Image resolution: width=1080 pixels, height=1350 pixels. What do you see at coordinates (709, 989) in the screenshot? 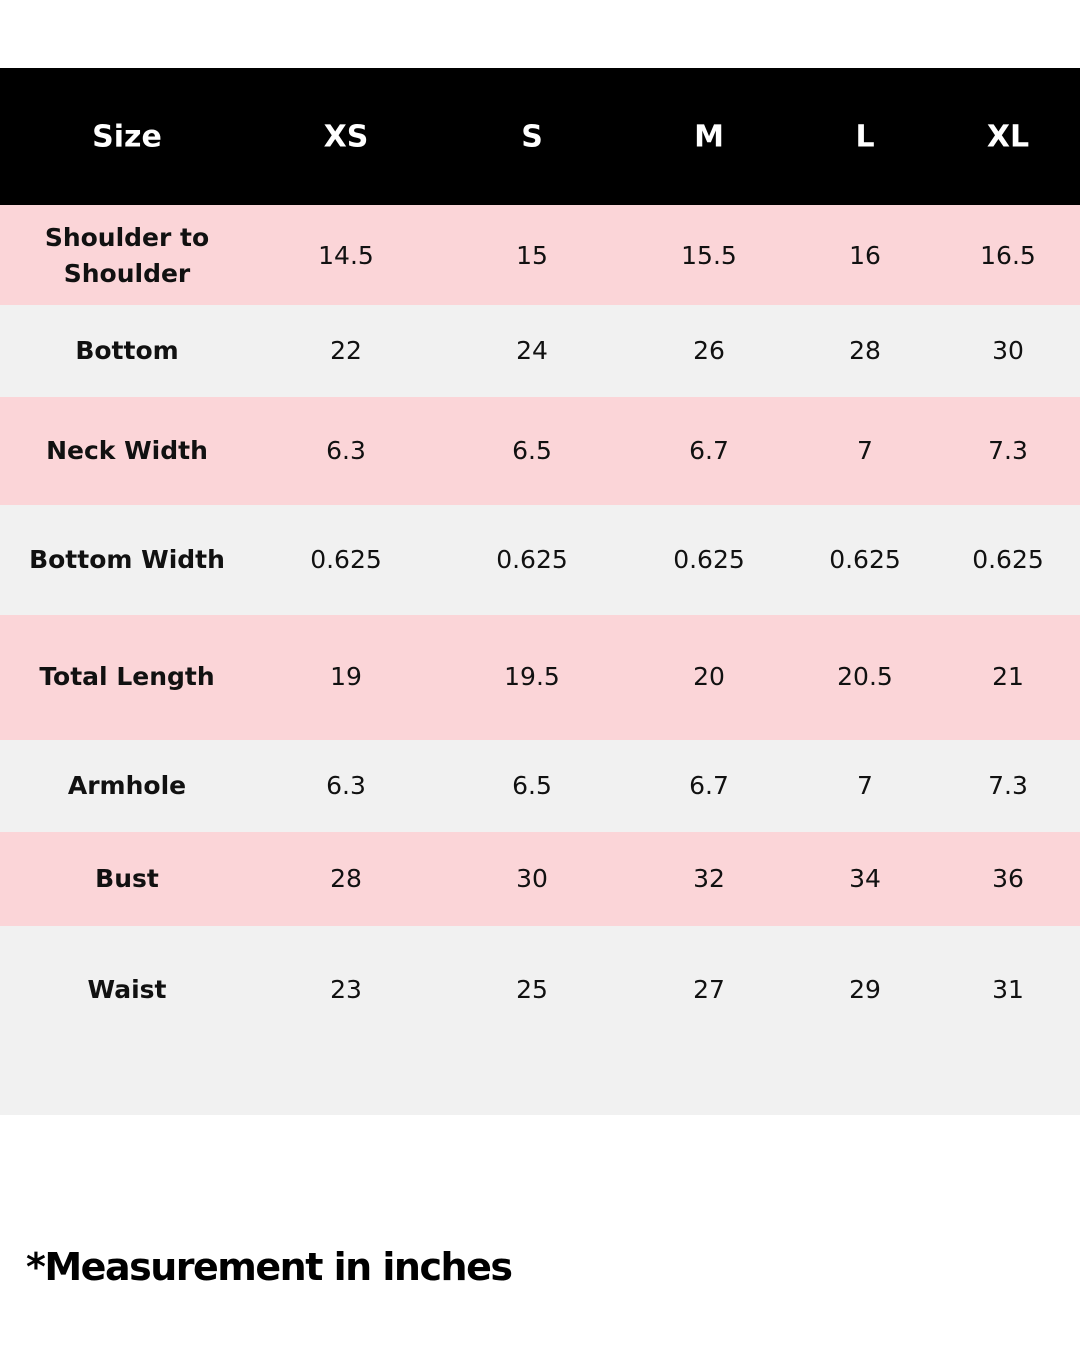
I see `value-cell: 27` at bounding box center [709, 989].